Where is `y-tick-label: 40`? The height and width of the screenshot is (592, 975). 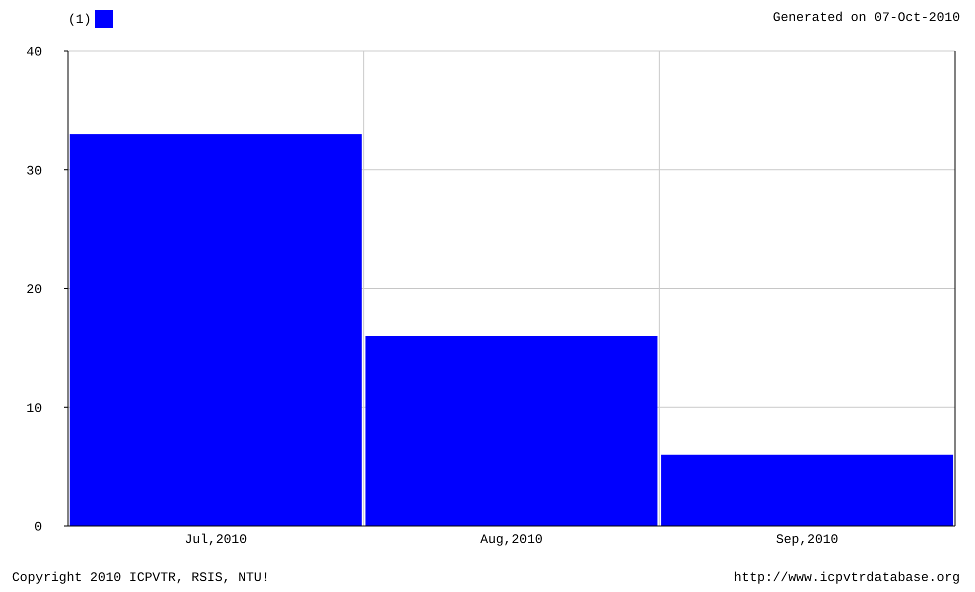
y-tick-label: 40 is located at coordinates (34, 52).